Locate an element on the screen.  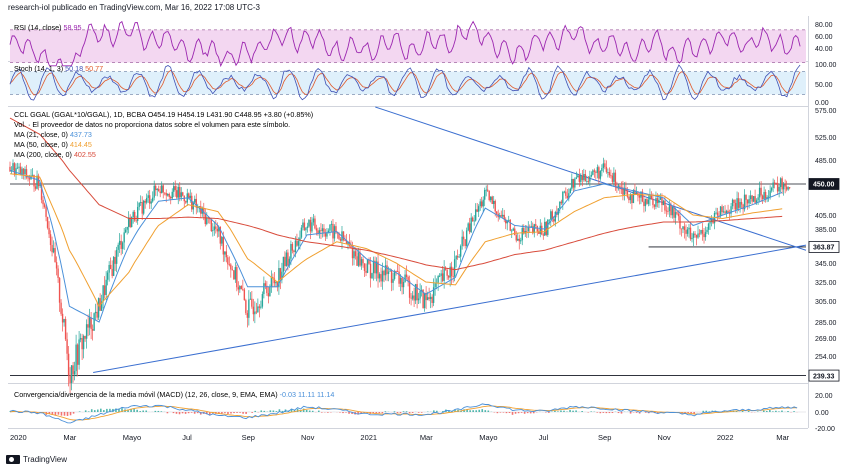
x-tick-label: 2022 is located at coordinates (725, 437).